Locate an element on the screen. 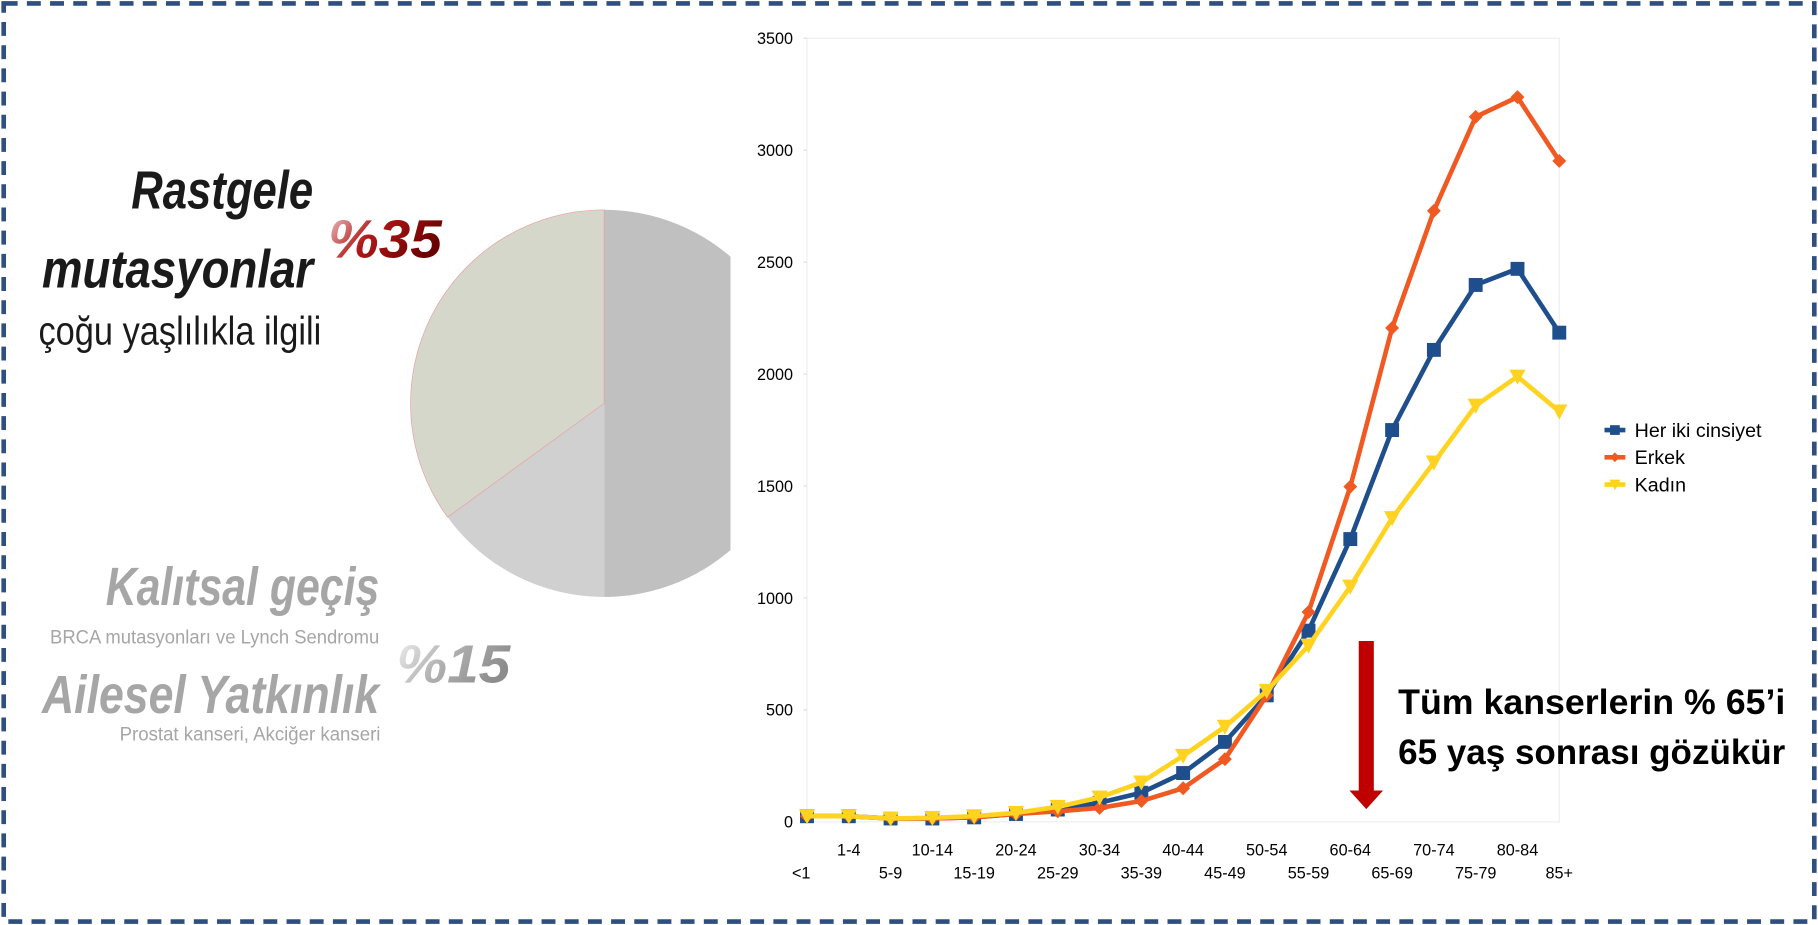 Image resolution: width=1818 pixels, height=925 pixels. x-tick-label: 65-69 is located at coordinates (1391, 874).